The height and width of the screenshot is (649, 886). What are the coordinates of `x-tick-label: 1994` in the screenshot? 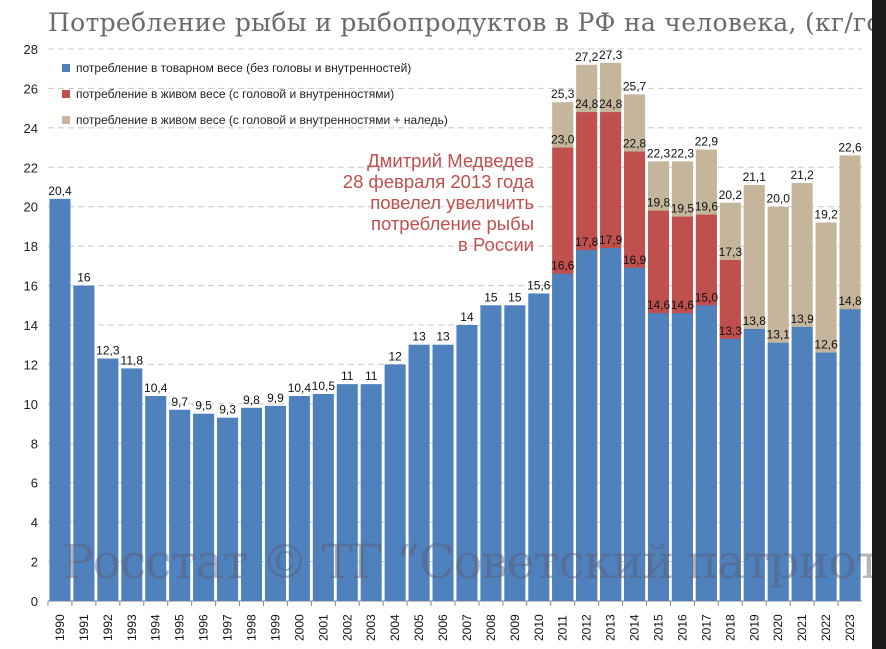 It's located at (156, 627).